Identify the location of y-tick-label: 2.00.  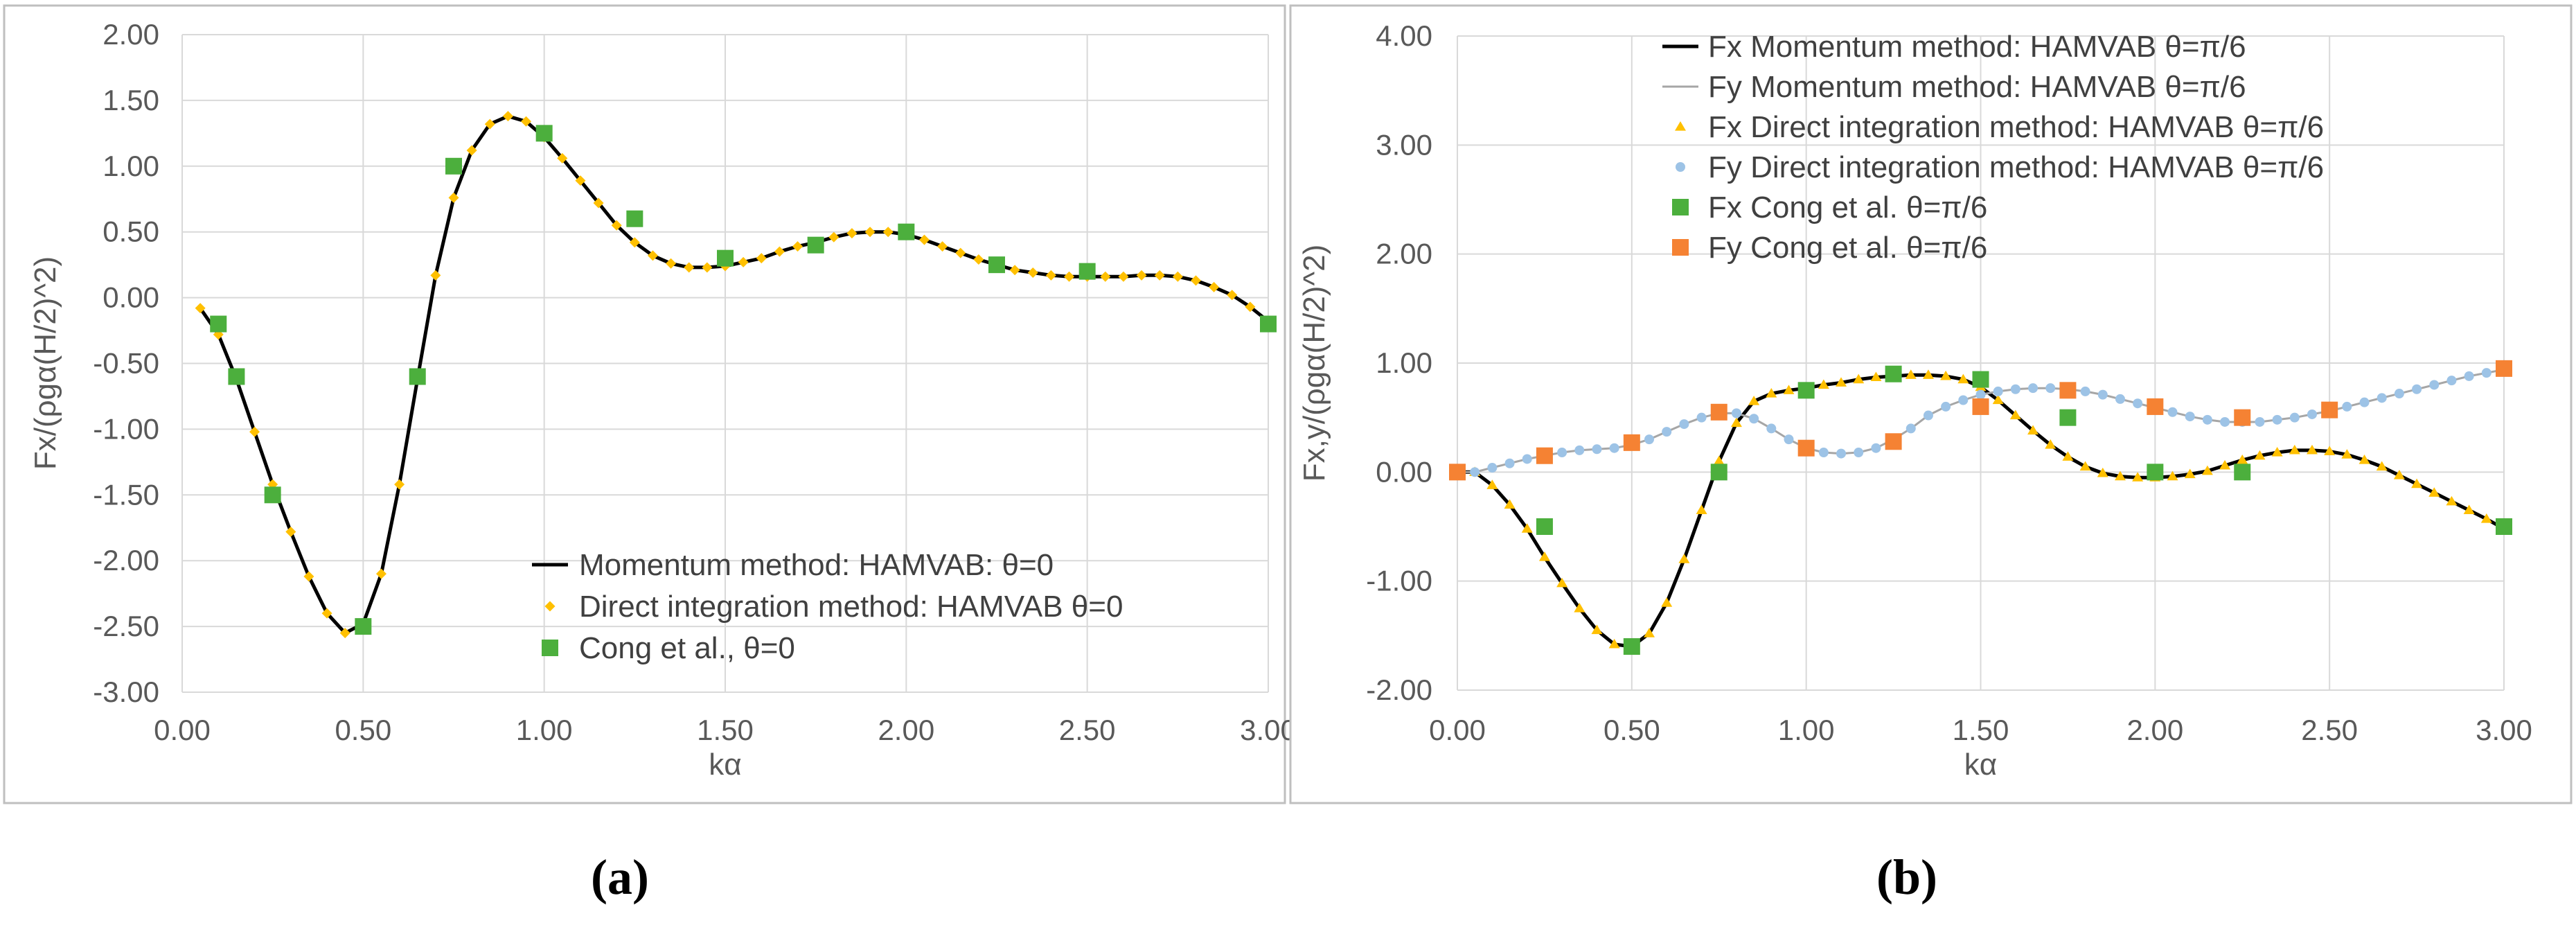
(1404, 254).